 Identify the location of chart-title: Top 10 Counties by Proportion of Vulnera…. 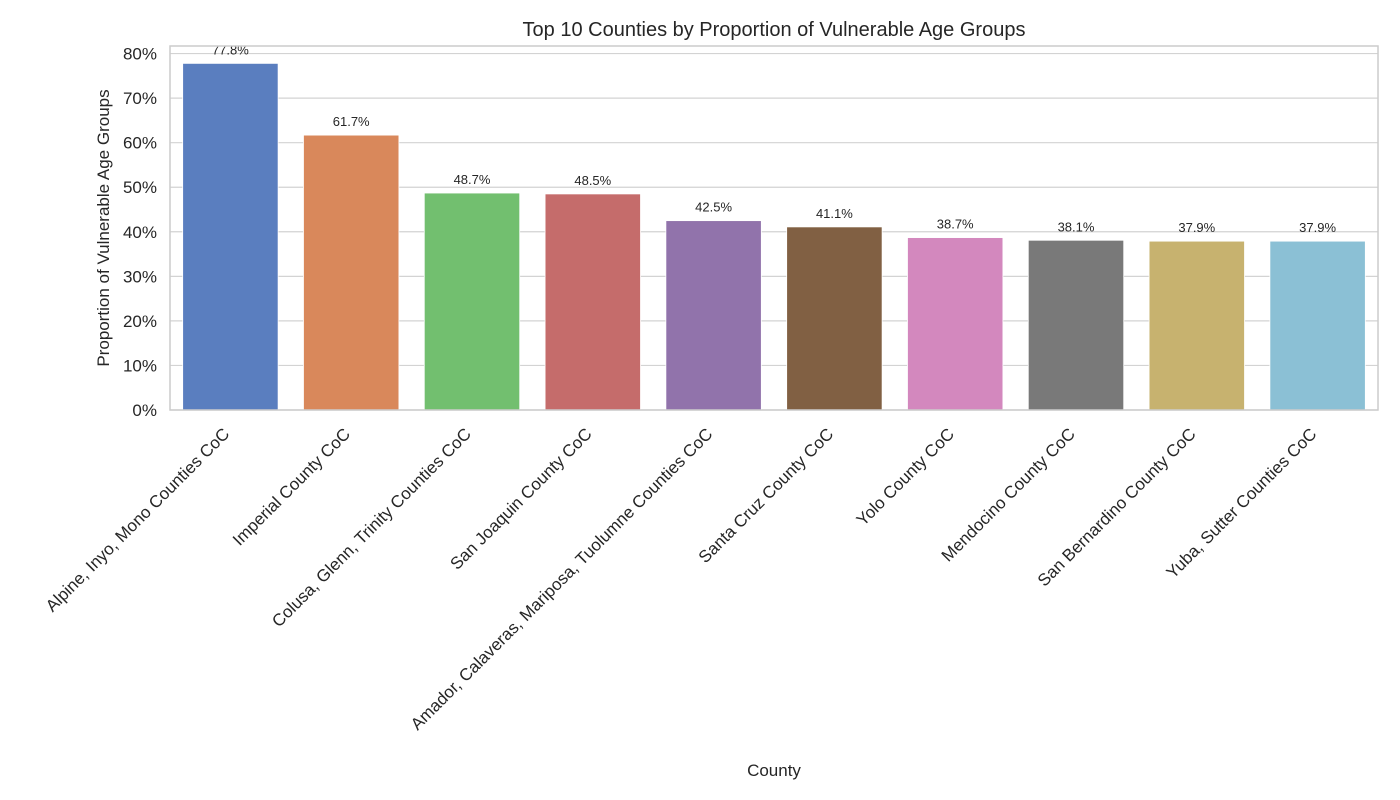
(774, 30).